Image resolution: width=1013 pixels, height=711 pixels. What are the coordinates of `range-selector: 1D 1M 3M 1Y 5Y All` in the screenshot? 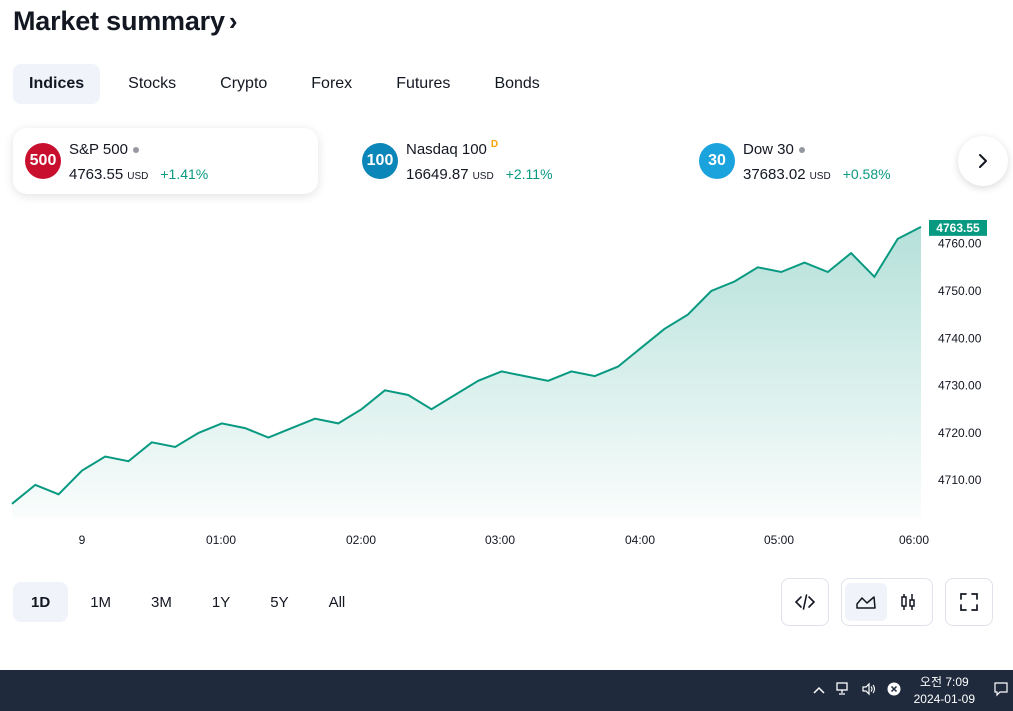 It's located at (190, 602).